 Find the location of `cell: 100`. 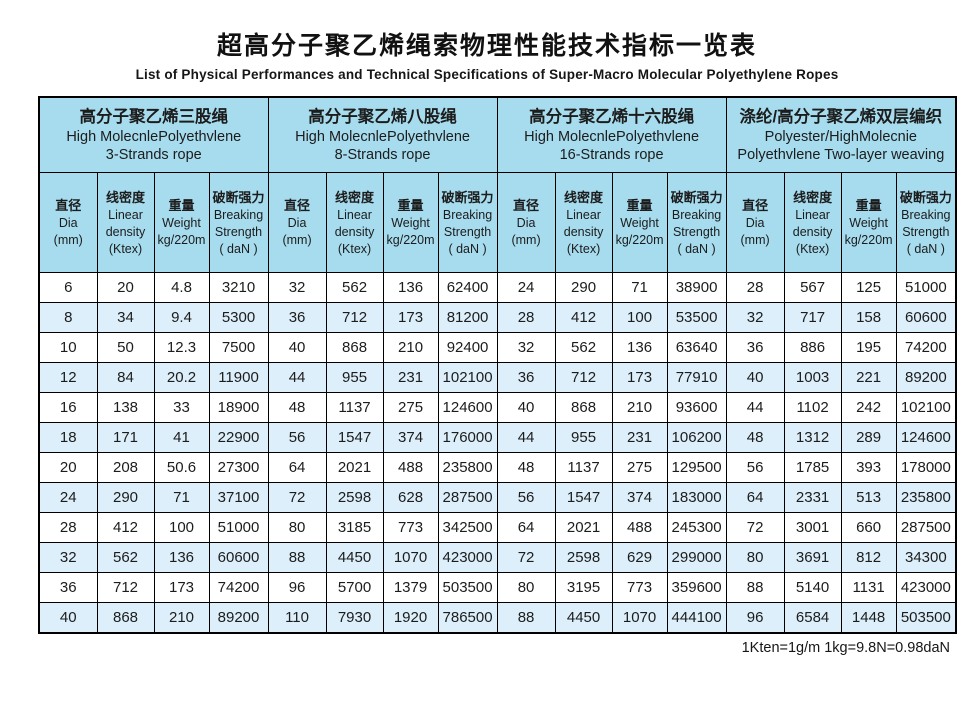

cell: 100 is located at coordinates (639, 317).